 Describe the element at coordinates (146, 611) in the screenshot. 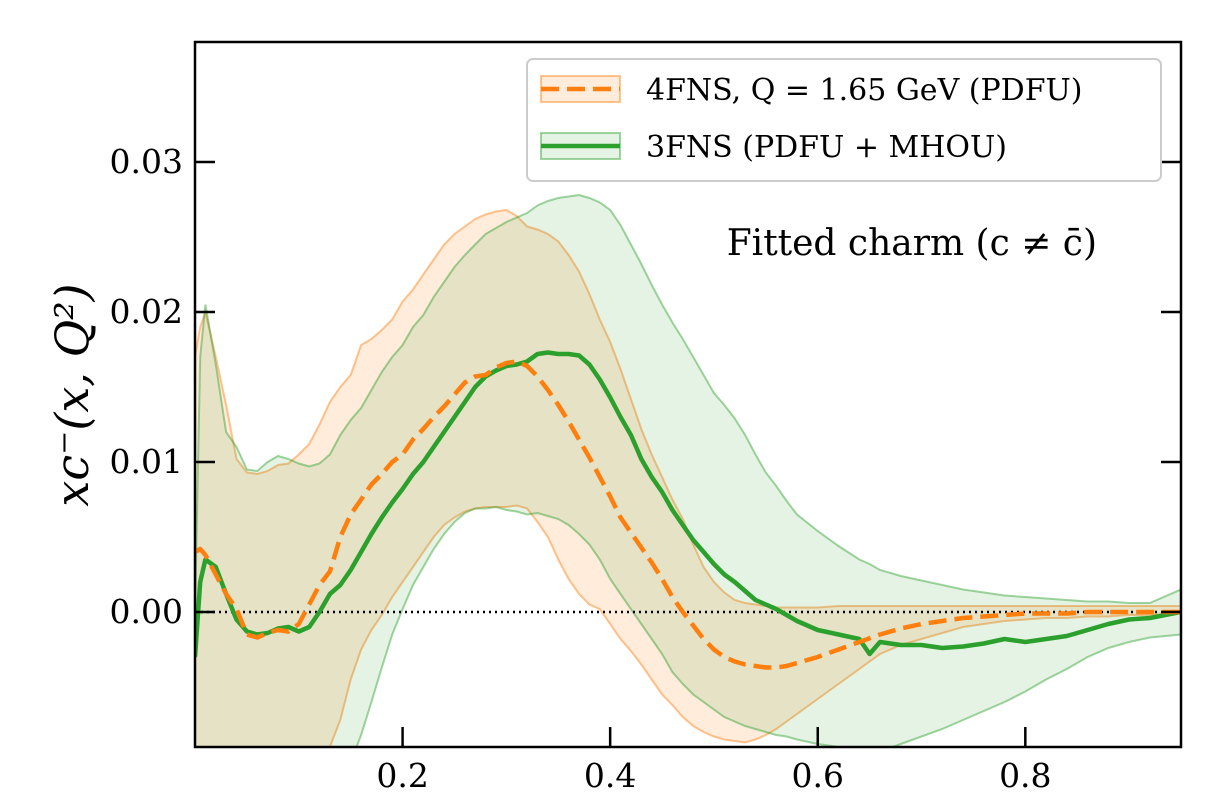

I see `y-tick-label: 0.00` at that location.